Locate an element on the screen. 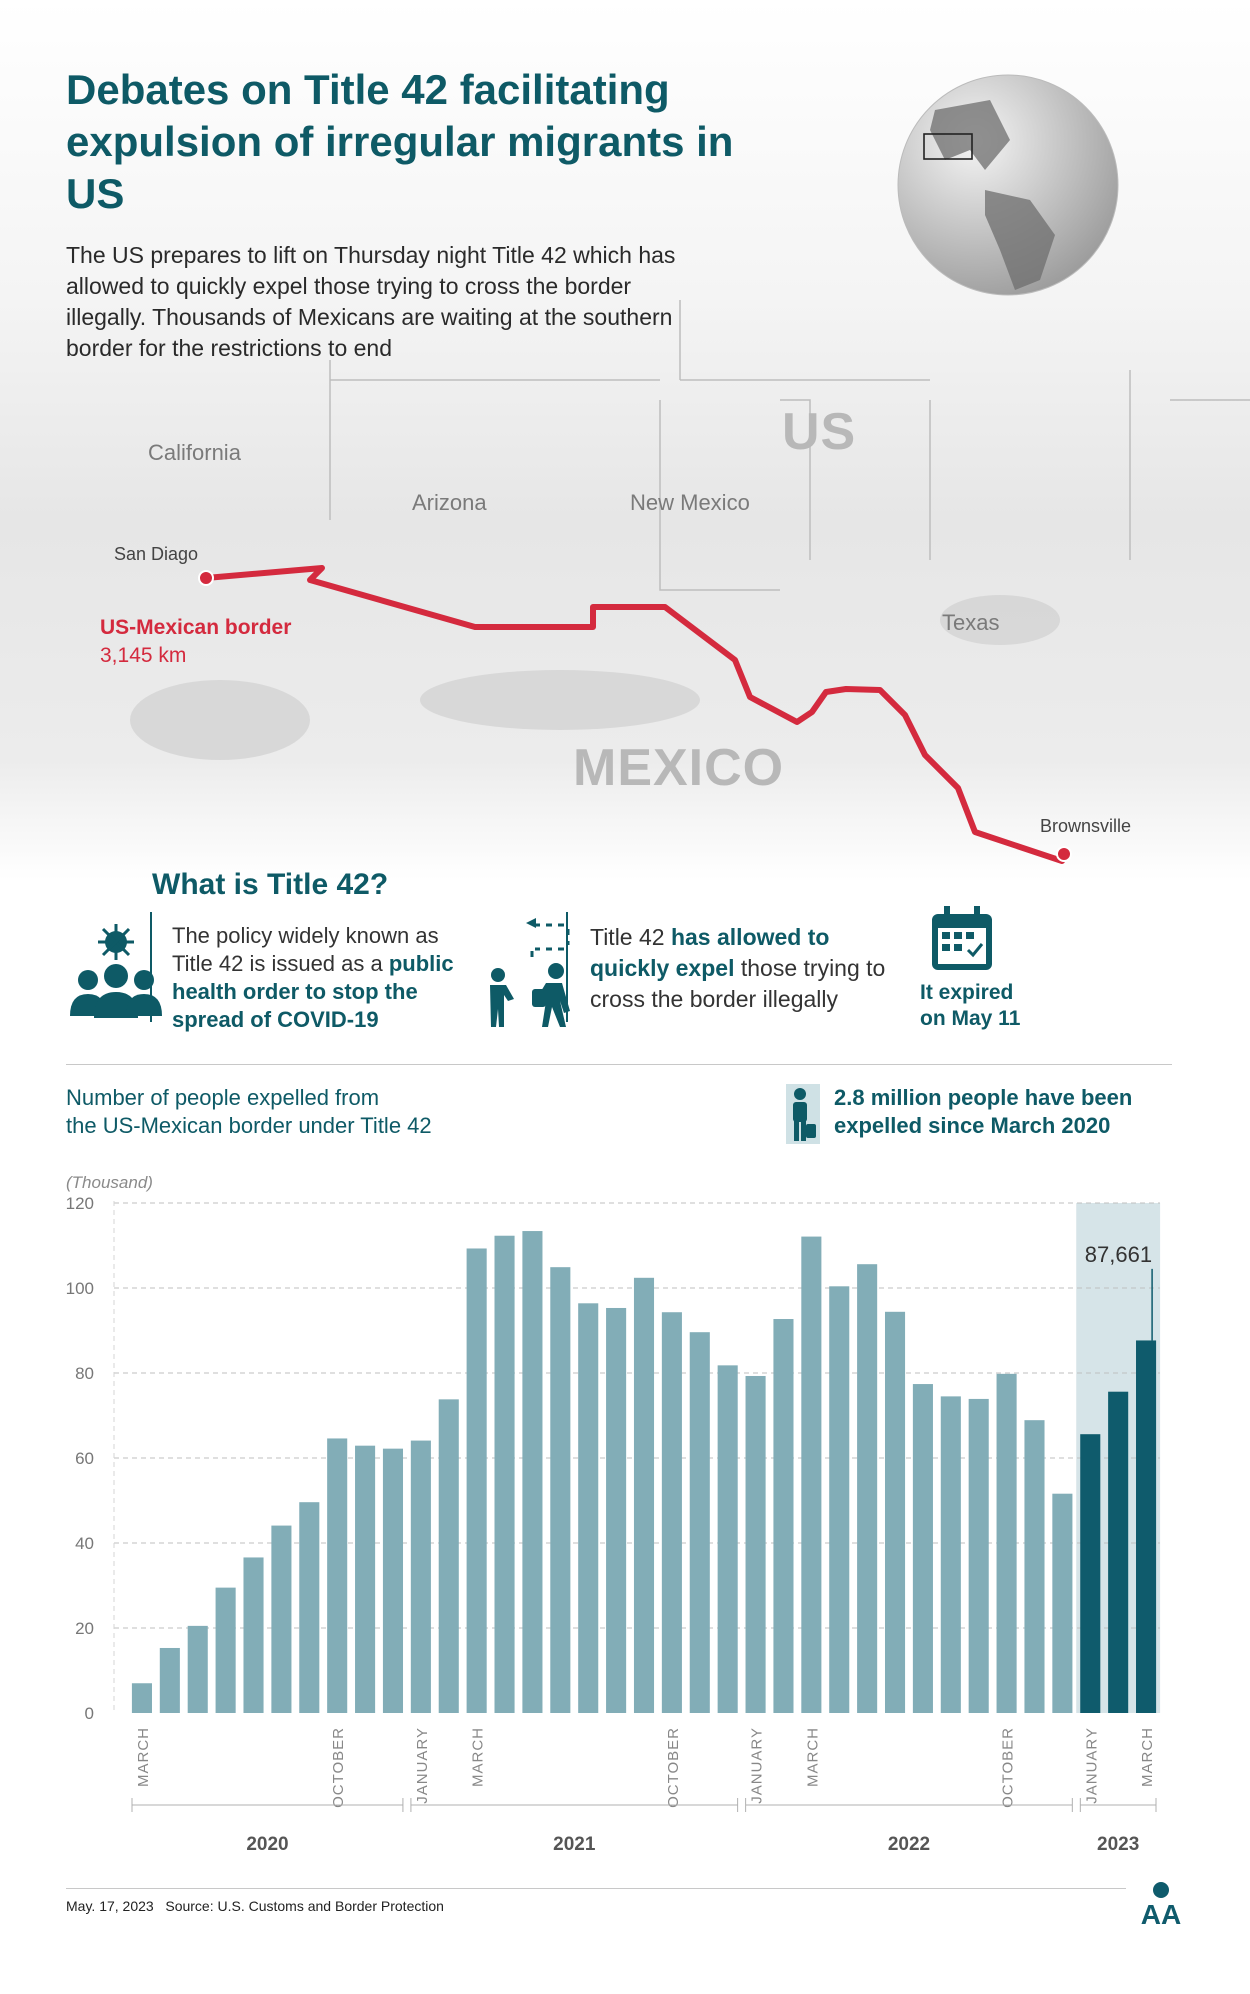  city-label-san-diago: San Diago is located at coordinates (156, 554).